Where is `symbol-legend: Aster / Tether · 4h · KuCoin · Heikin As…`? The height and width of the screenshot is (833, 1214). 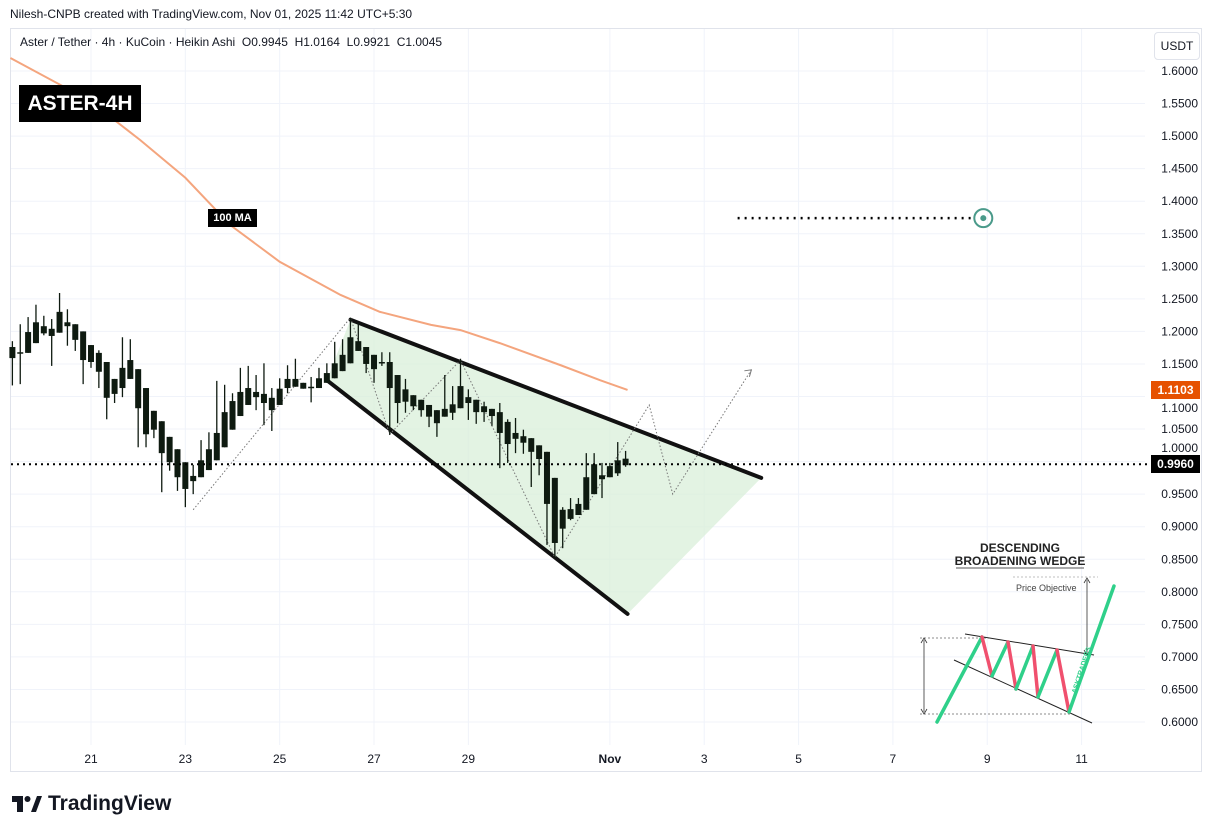
symbol-legend: Aster / Tether · 4h · KuCoin · Heikin As… is located at coordinates (231, 42).